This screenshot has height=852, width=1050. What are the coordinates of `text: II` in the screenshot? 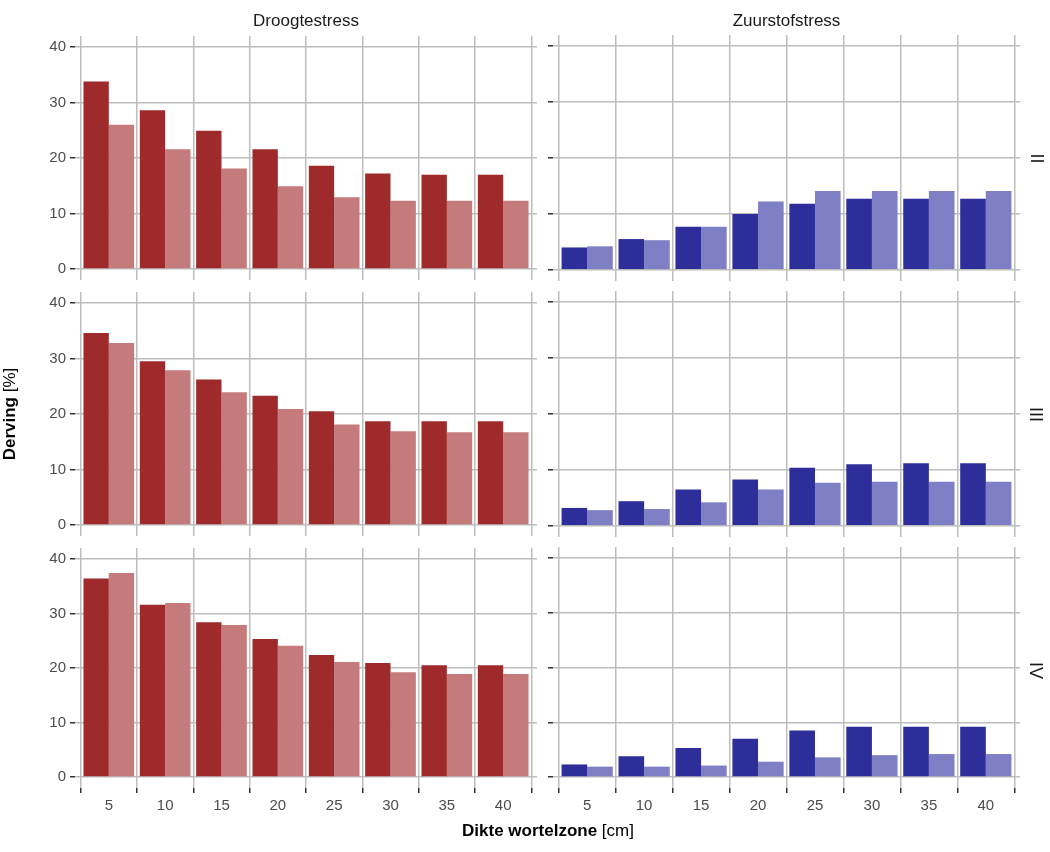 It's located at (1036, 158).